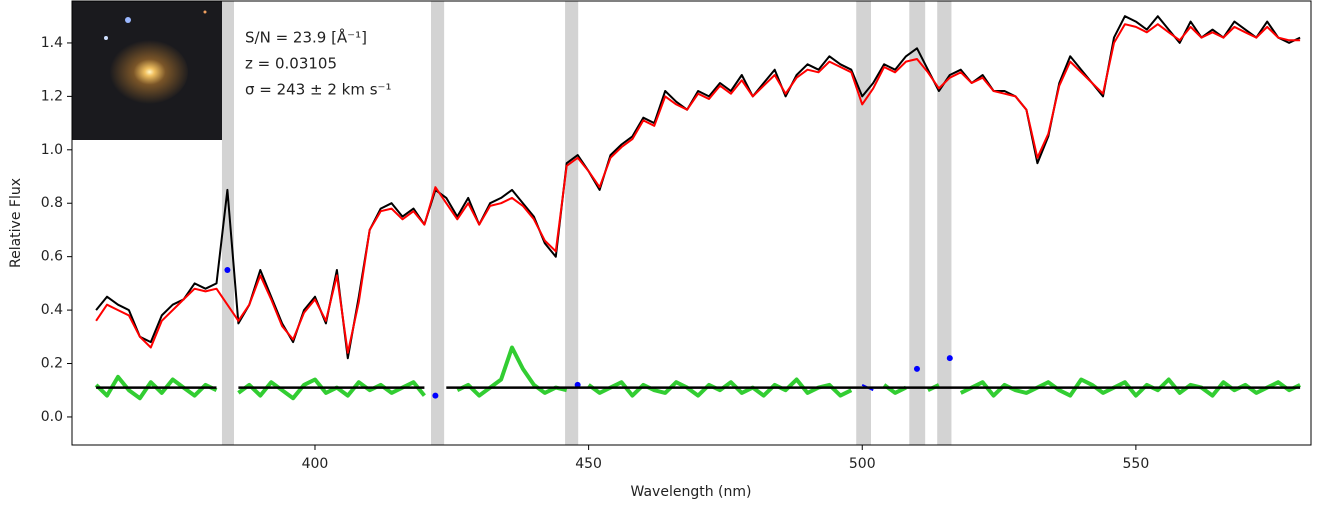 This screenshot has height=505, width=1331. Describe the element at coordinates (588, 464) in the screenshot. I see `x-tick-label: 450` at that location.